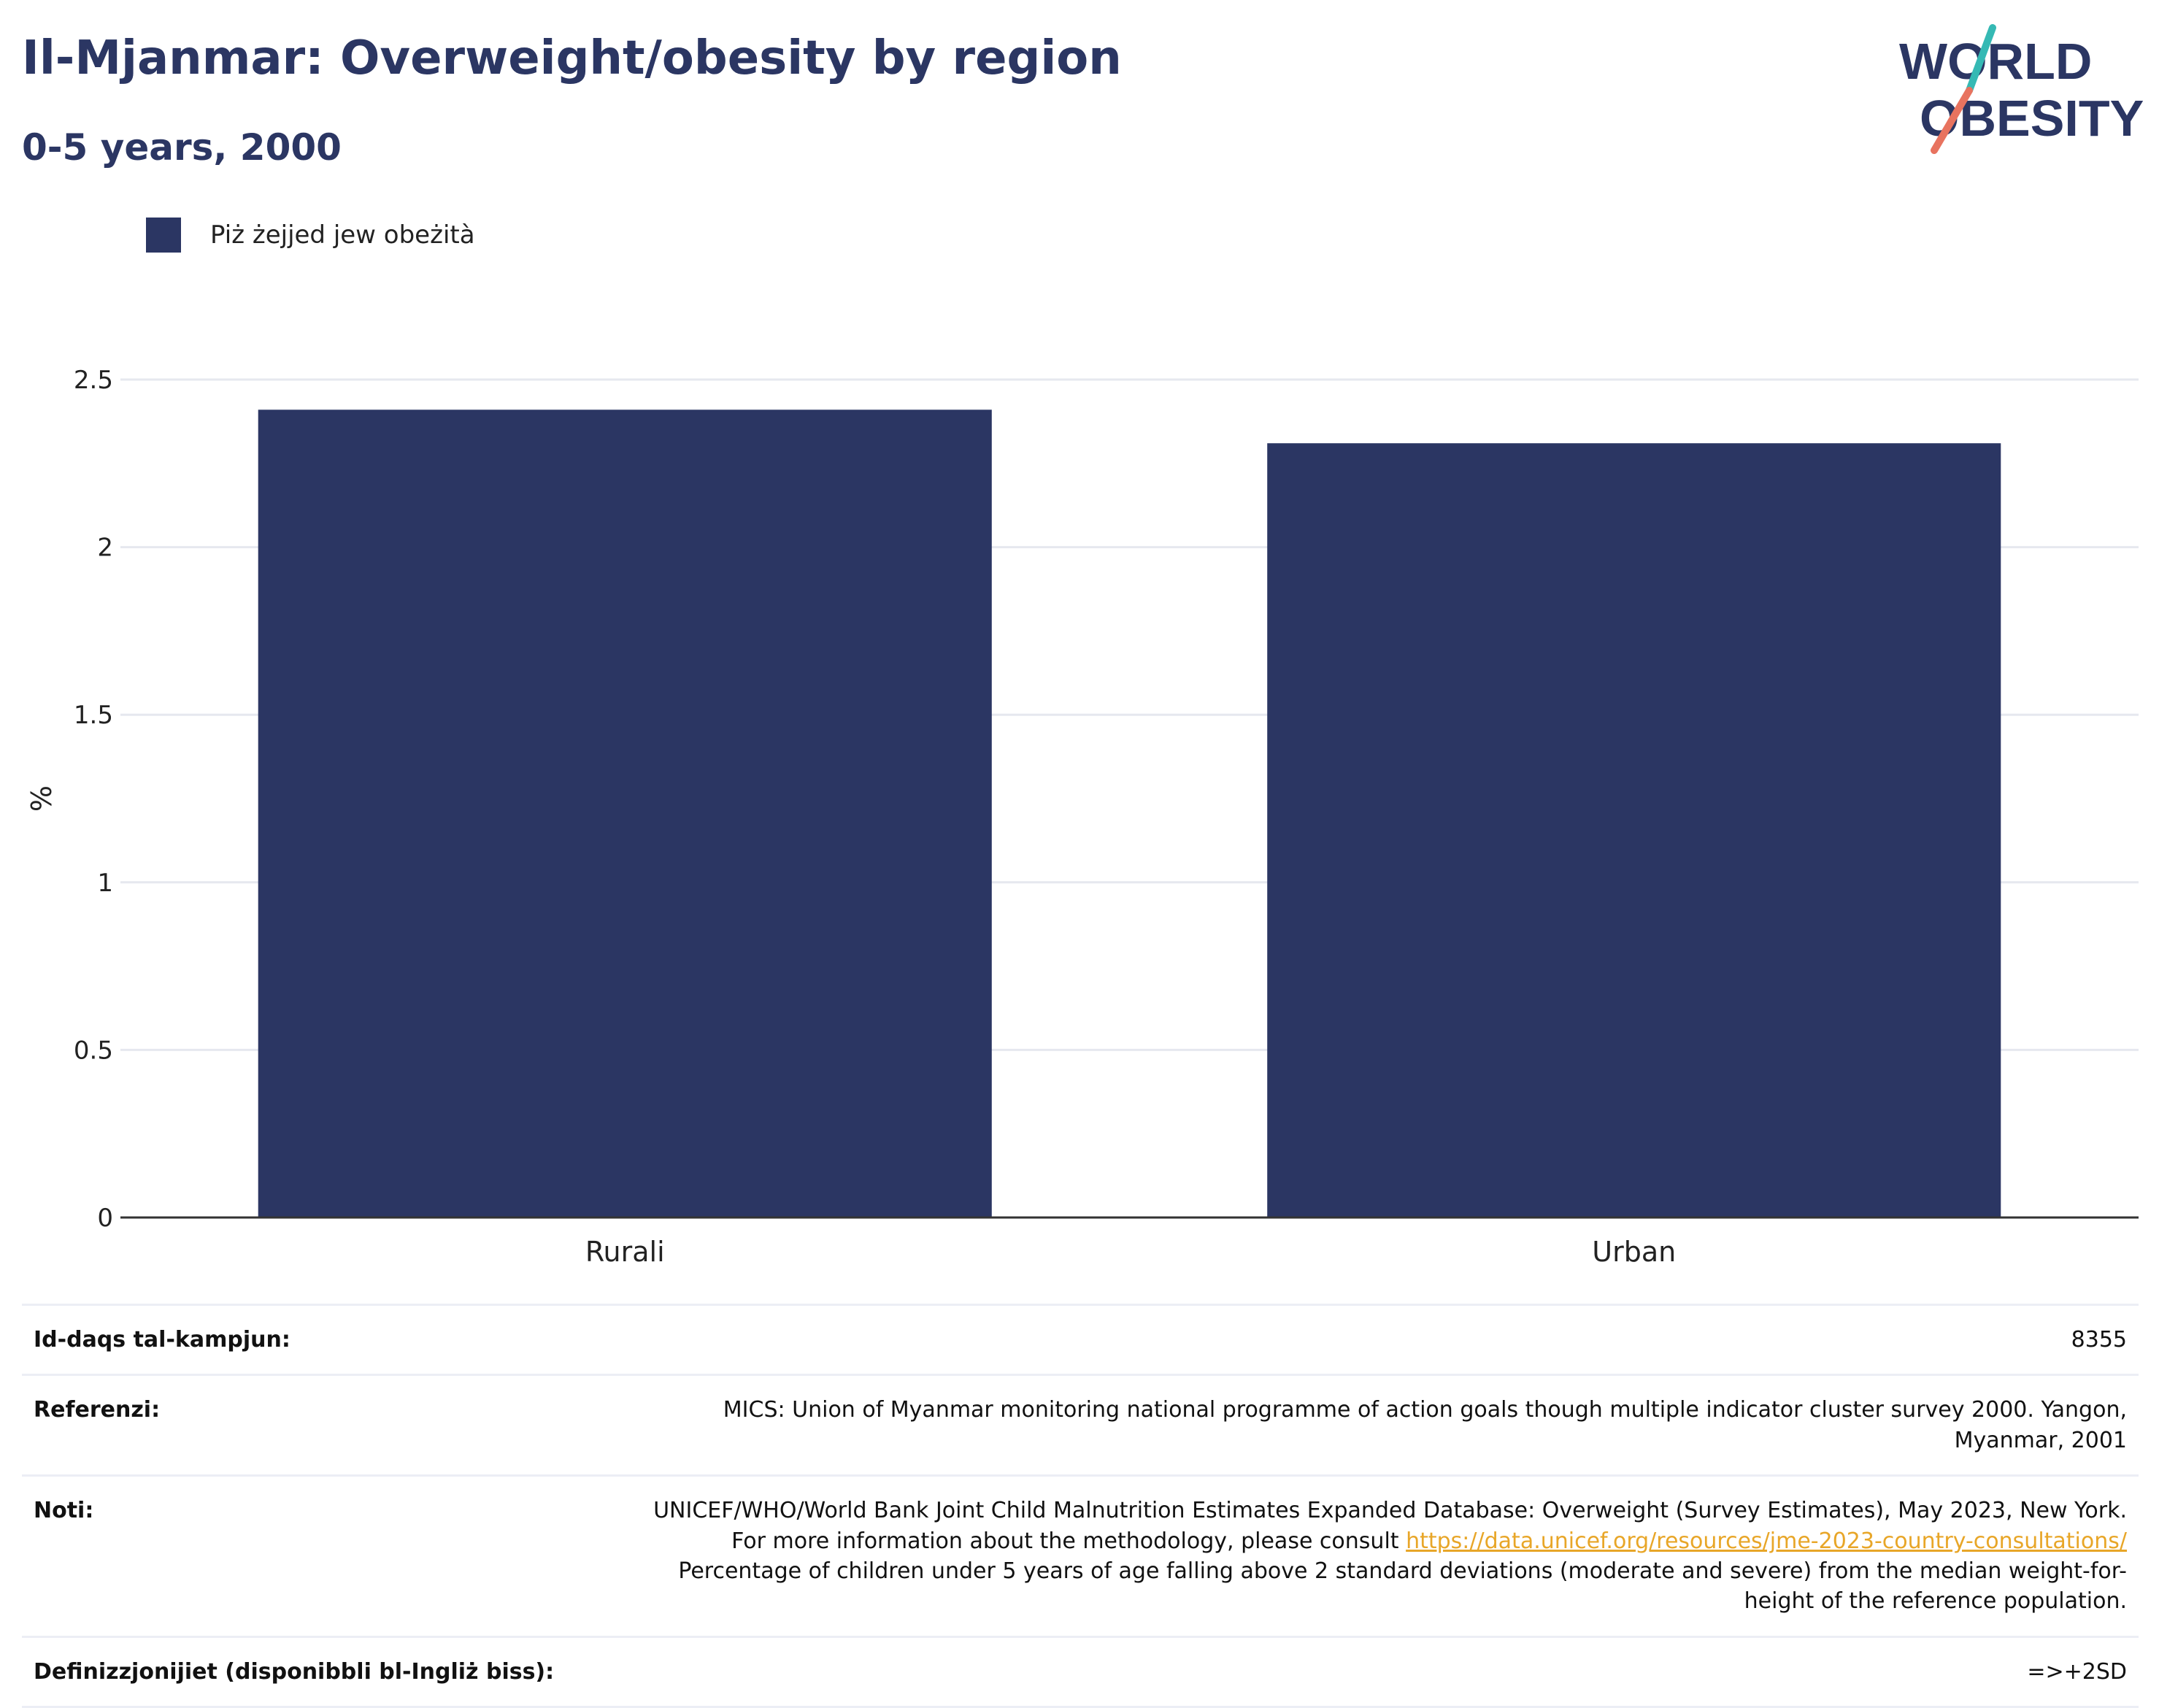 This screenshot has width=2159, height=1708. I want to click on y-tick-labels: 0 0.5 1 1.5 2 2.5, so click(94, 799).